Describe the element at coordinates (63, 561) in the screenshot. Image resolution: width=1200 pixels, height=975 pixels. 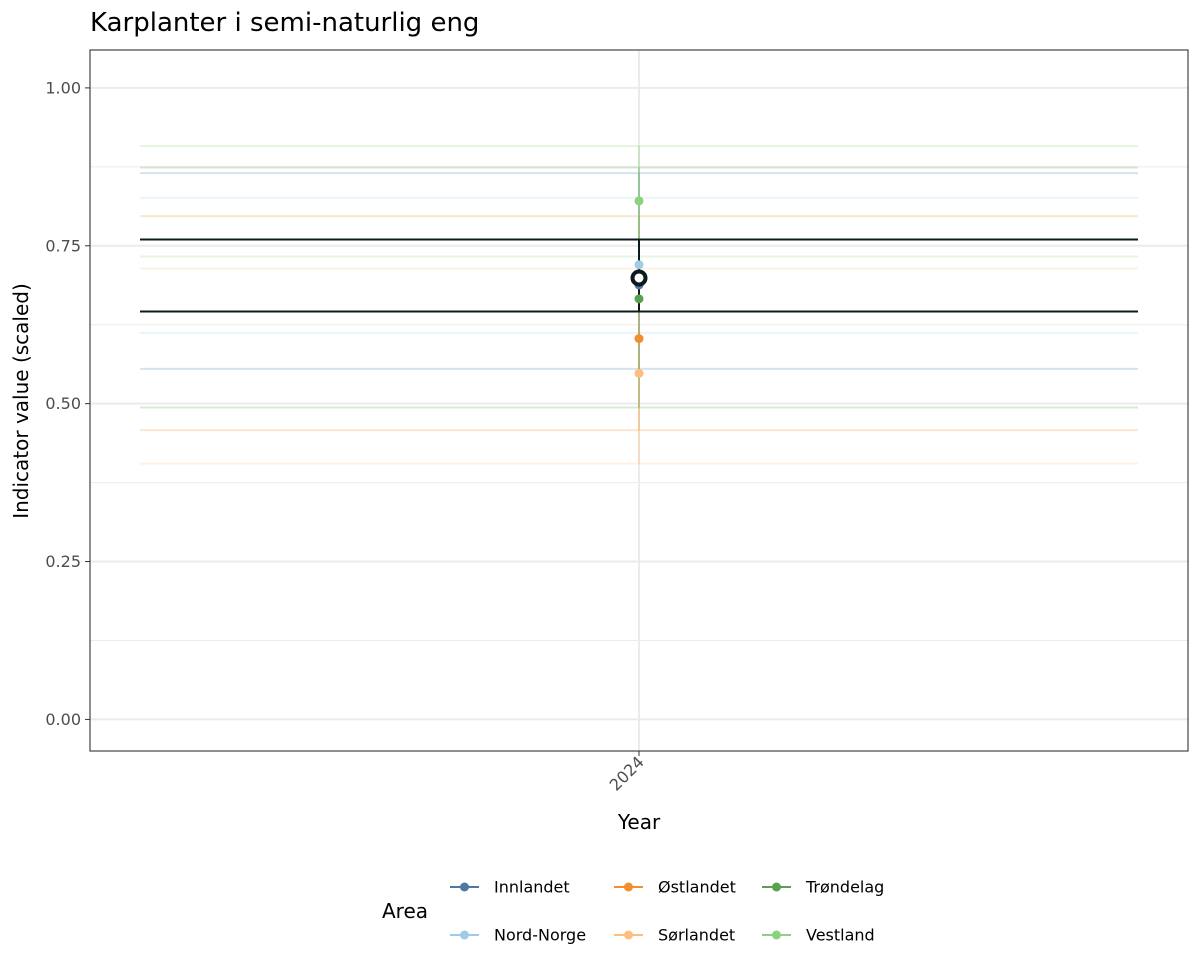
I see `y-tick-label: 0.25` at that location.